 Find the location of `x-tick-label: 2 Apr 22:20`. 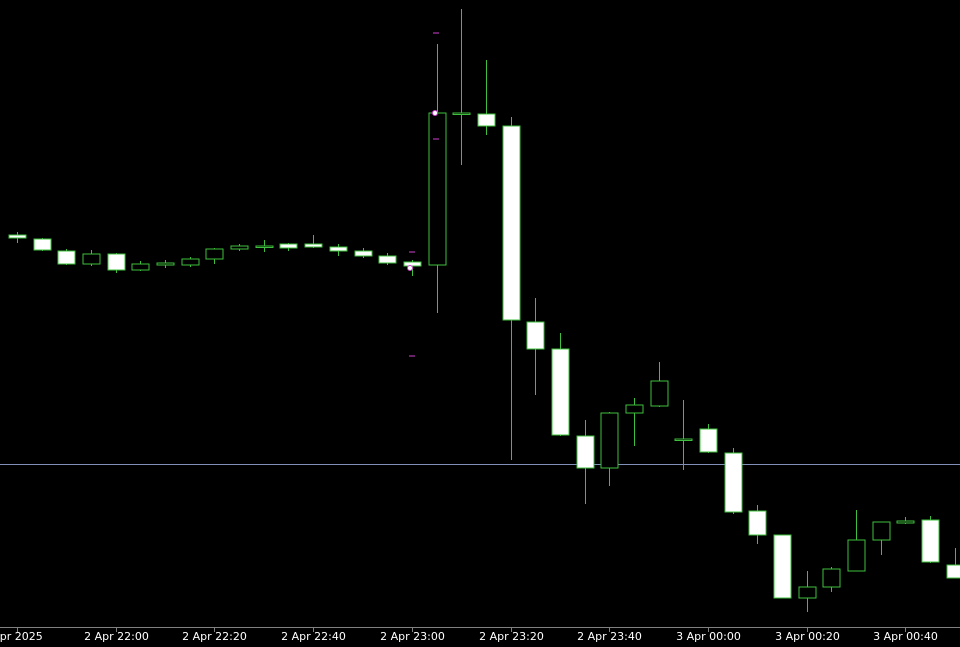

x-tick-label: 2 Apr 22:20 is located at coordinates (214, 636).